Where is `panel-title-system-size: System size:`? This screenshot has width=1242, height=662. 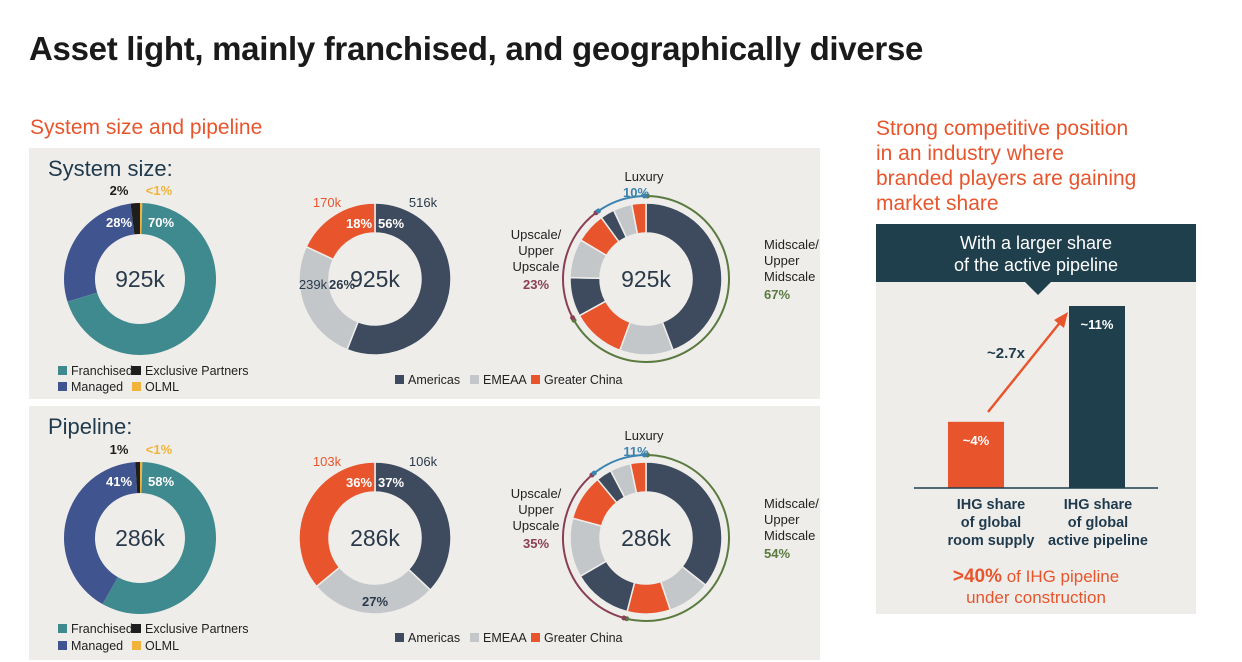 panel-title-system-size: System size: is located at coordinates (110, 168).